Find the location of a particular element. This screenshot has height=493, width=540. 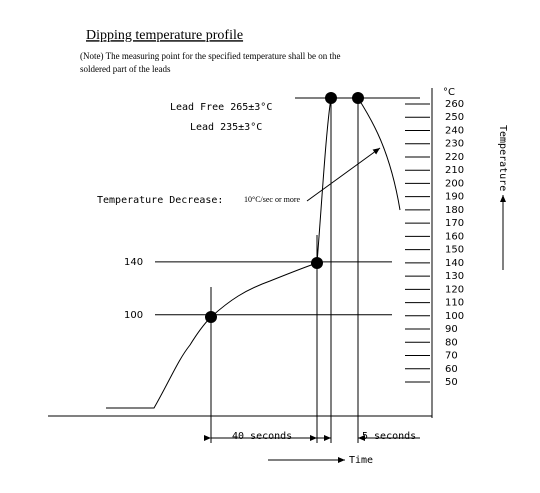

scale-tick-label: 250 is located at coordinates (454, 117).